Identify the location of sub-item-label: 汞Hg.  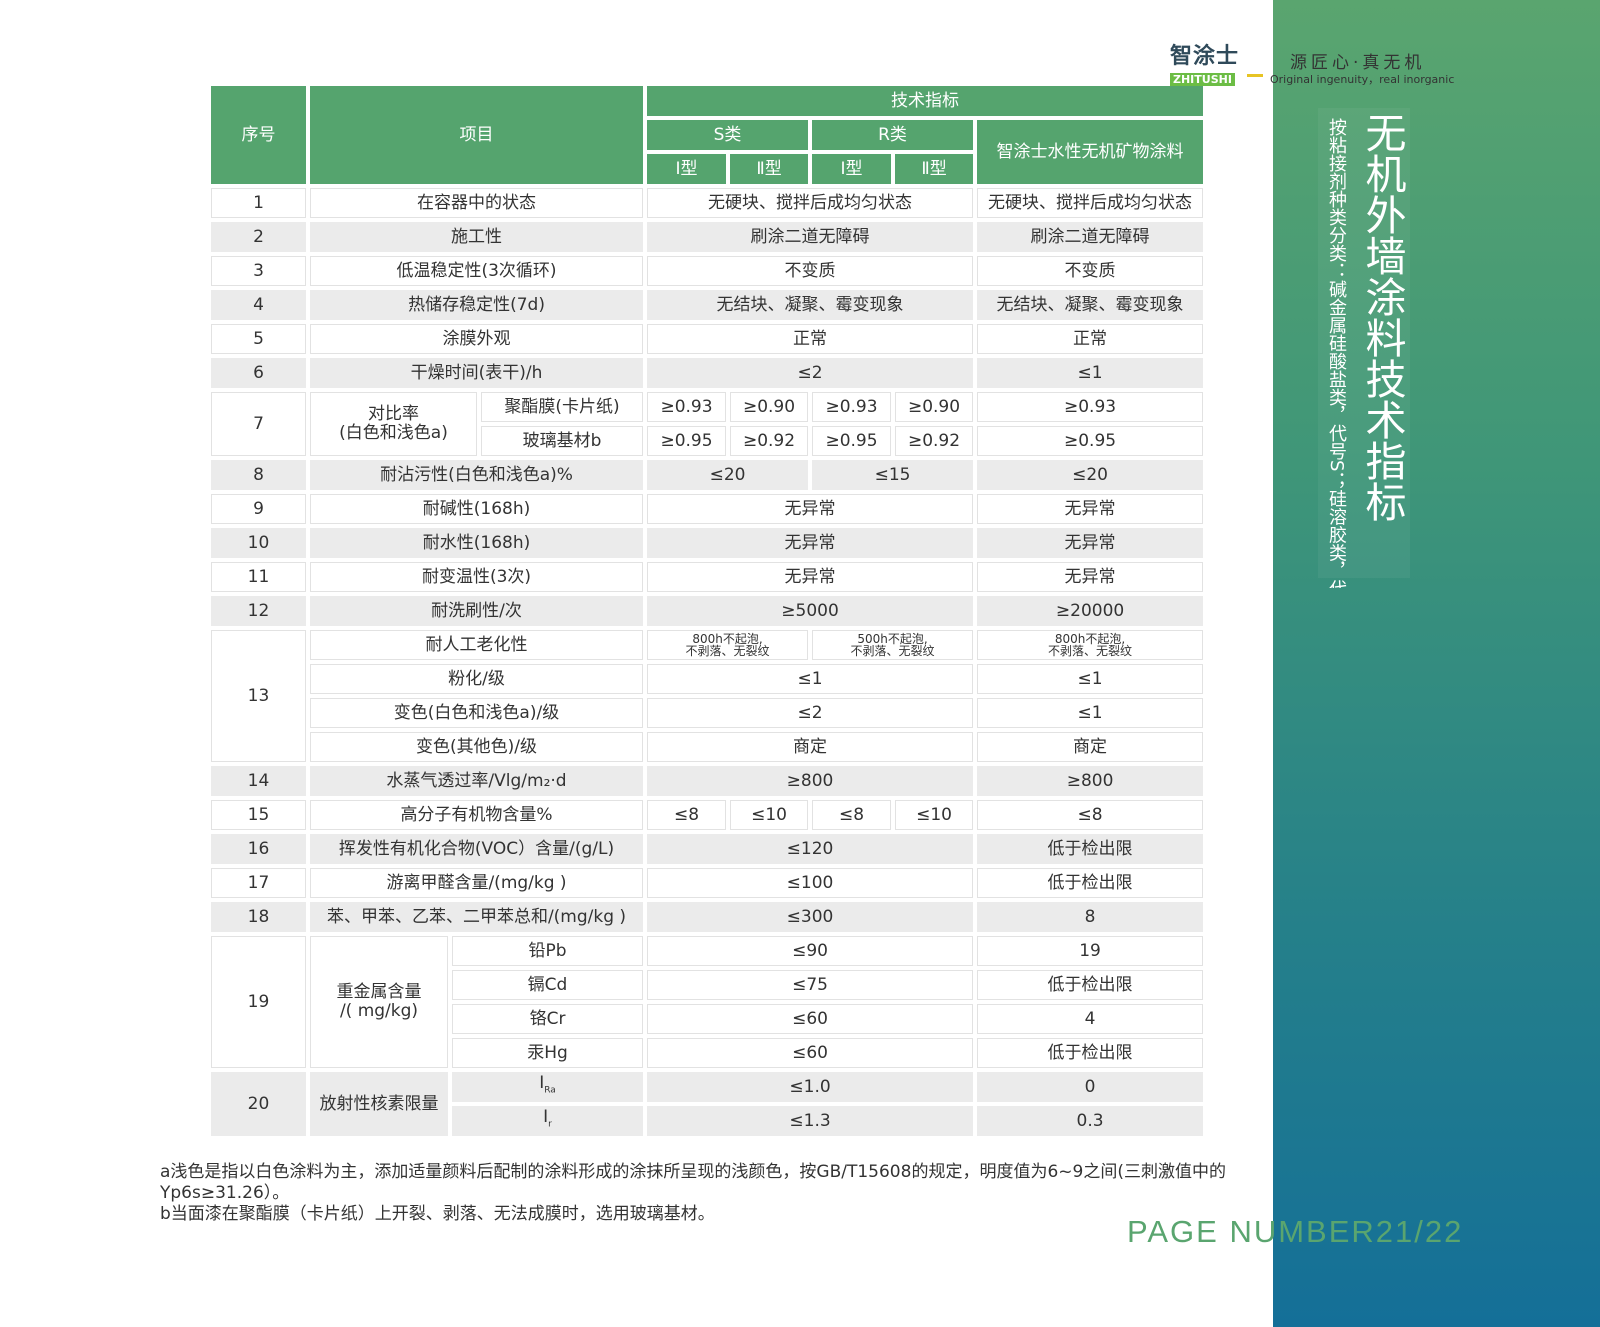
(547, 1052).